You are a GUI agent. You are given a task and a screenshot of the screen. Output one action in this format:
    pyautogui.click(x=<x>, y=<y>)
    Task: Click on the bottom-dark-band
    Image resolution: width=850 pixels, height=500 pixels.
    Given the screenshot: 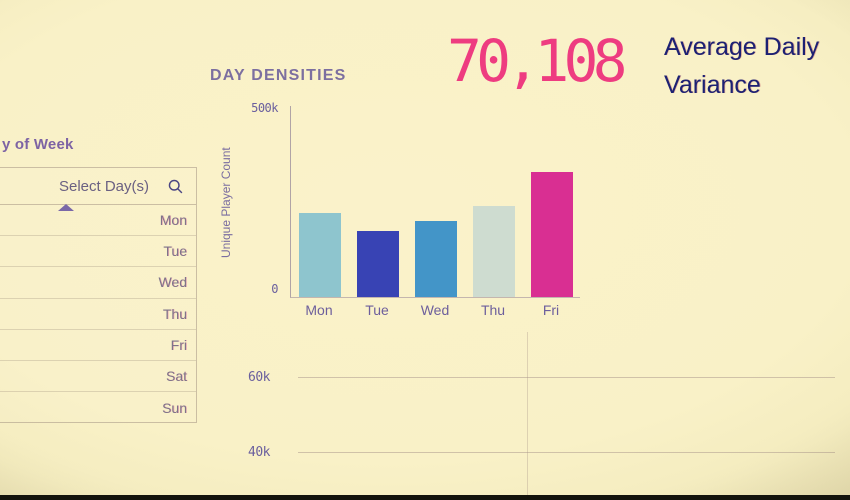 What is the action you would take?
    pyautogui.click(x=425, y=497)
    